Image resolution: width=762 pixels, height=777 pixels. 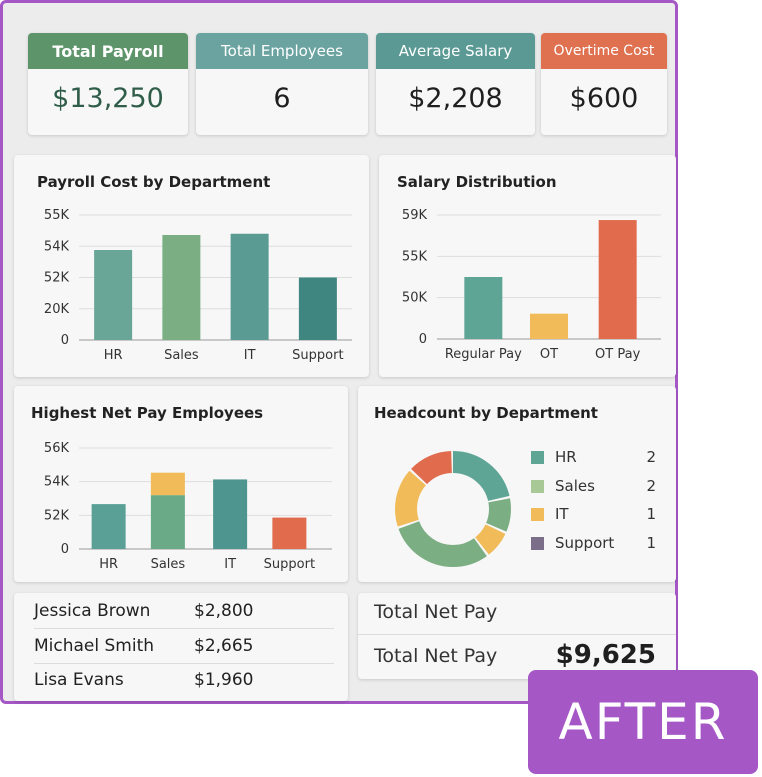 I want to click on kpi-value: $2,208, so click(x=455, y=98).